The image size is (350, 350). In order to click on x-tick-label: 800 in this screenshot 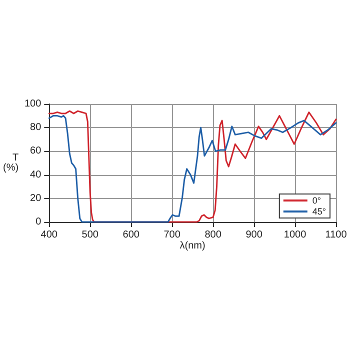, I will do `click(213, 235)`.